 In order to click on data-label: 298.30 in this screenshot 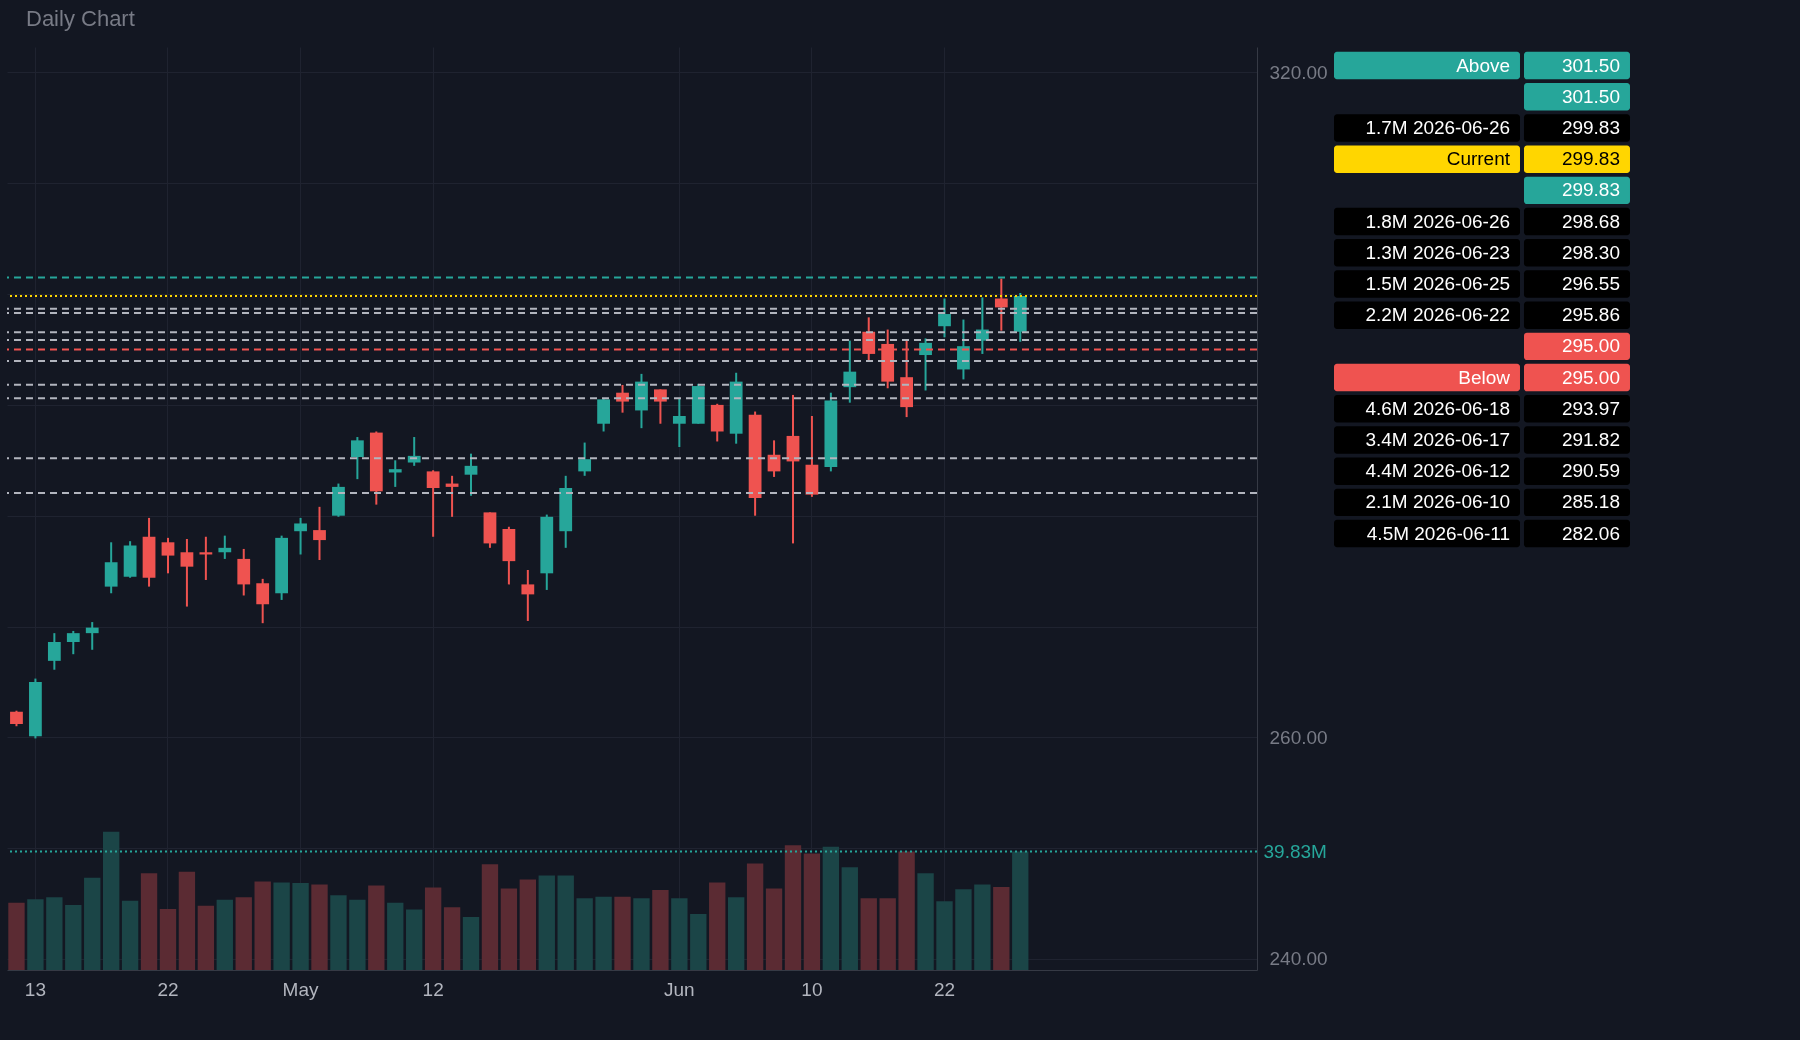, I will do `click(1590, 252)`.